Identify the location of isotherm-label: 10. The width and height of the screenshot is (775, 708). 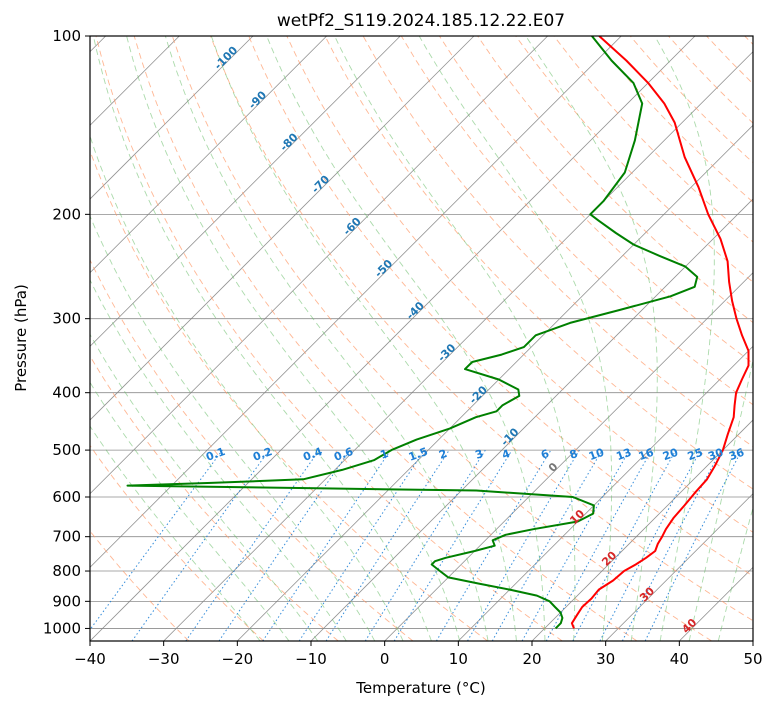
(577, 517).